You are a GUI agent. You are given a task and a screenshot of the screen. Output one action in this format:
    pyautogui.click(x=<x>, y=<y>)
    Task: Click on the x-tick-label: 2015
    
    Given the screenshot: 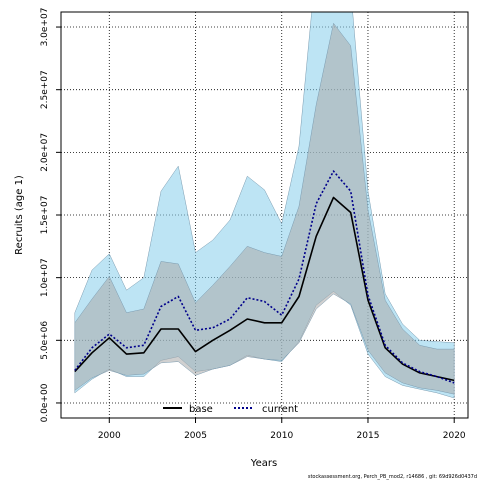 What is the action you would take?
    pyautogui.click(x=368, y=436)
    